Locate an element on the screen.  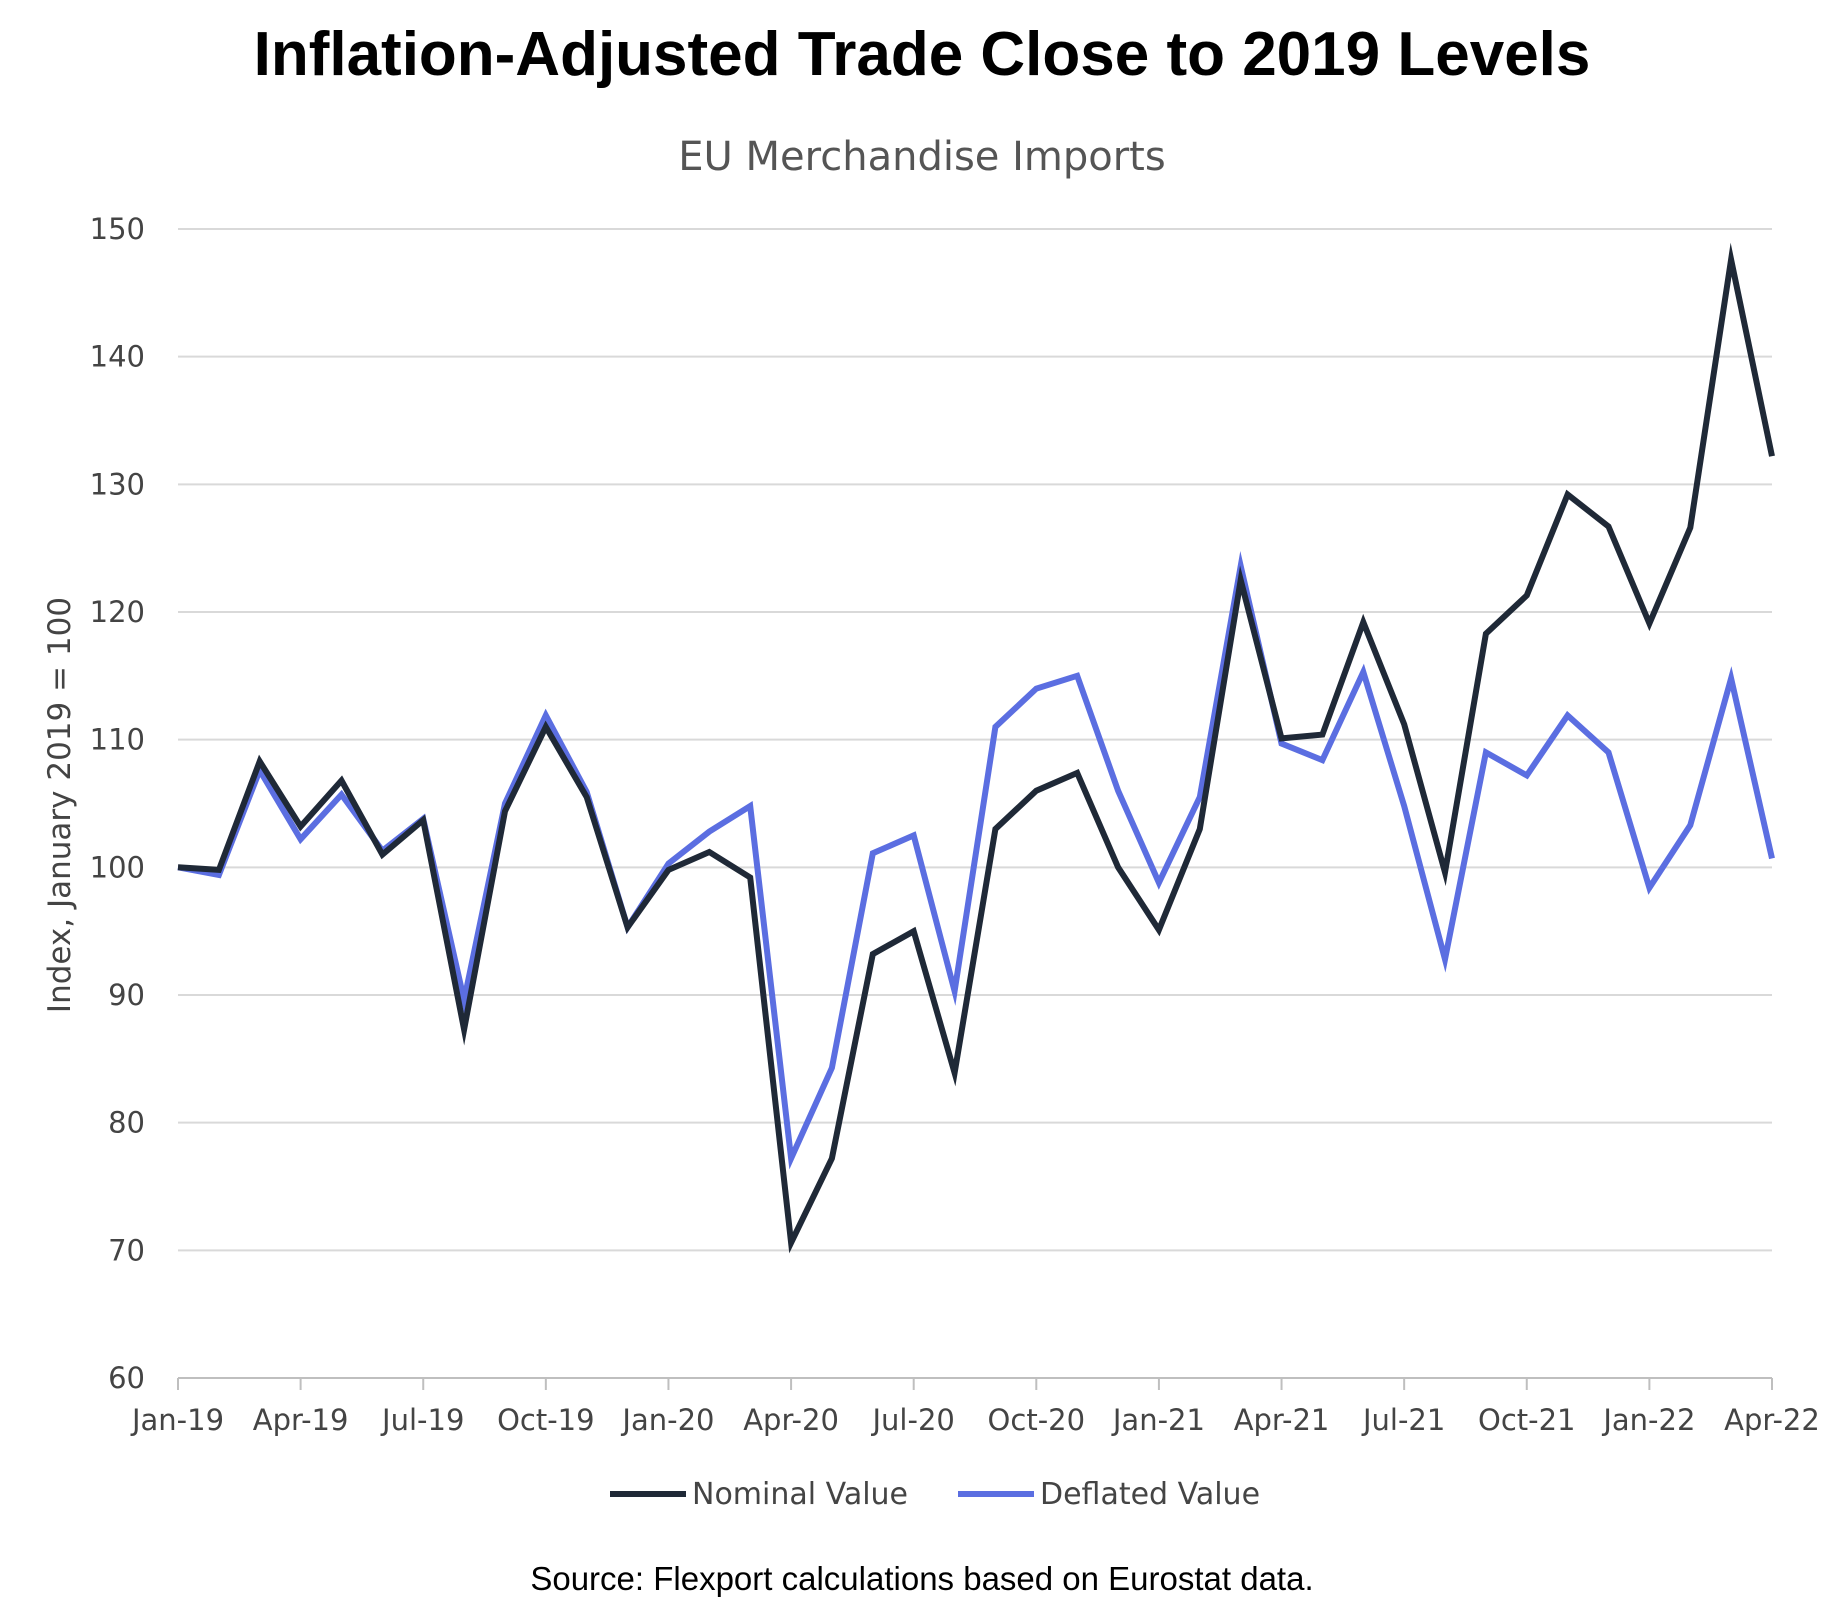
y-tick-label: 130 is located at coordinates (117, 484).